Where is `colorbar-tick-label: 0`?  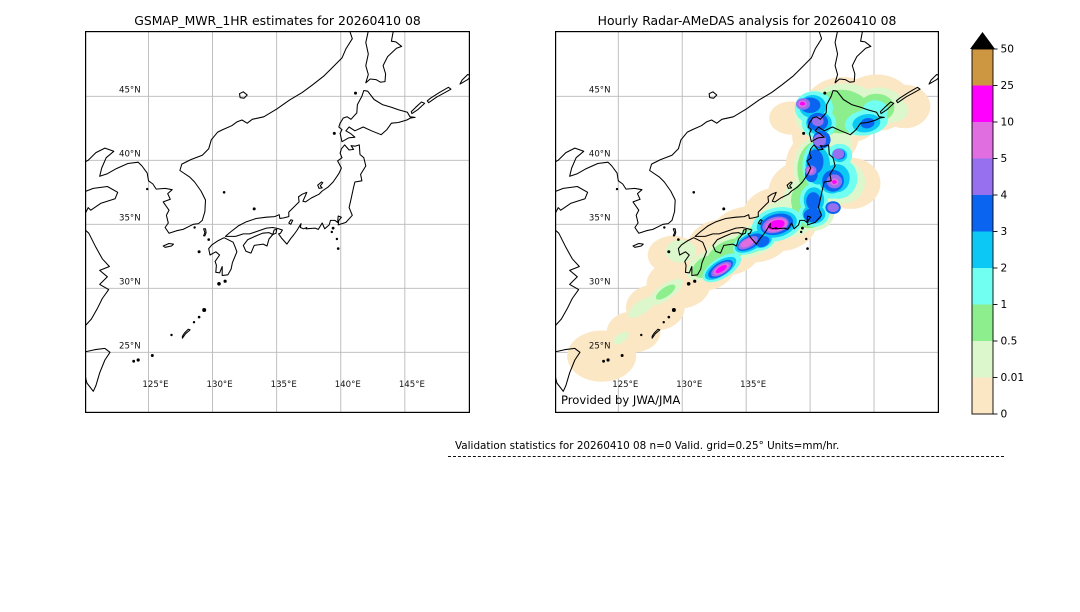
colorbar-tick-label: 0 is located at coordinates (1004, 415).